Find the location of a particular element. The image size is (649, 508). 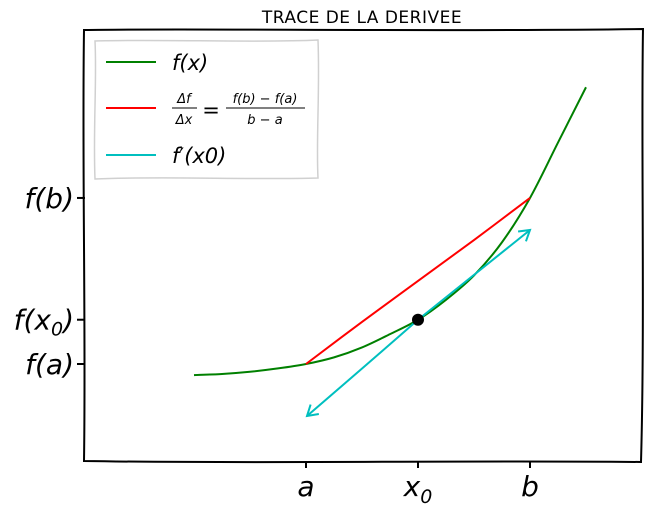

y-tick-label: f(a) is located at coordinates (49, 364).